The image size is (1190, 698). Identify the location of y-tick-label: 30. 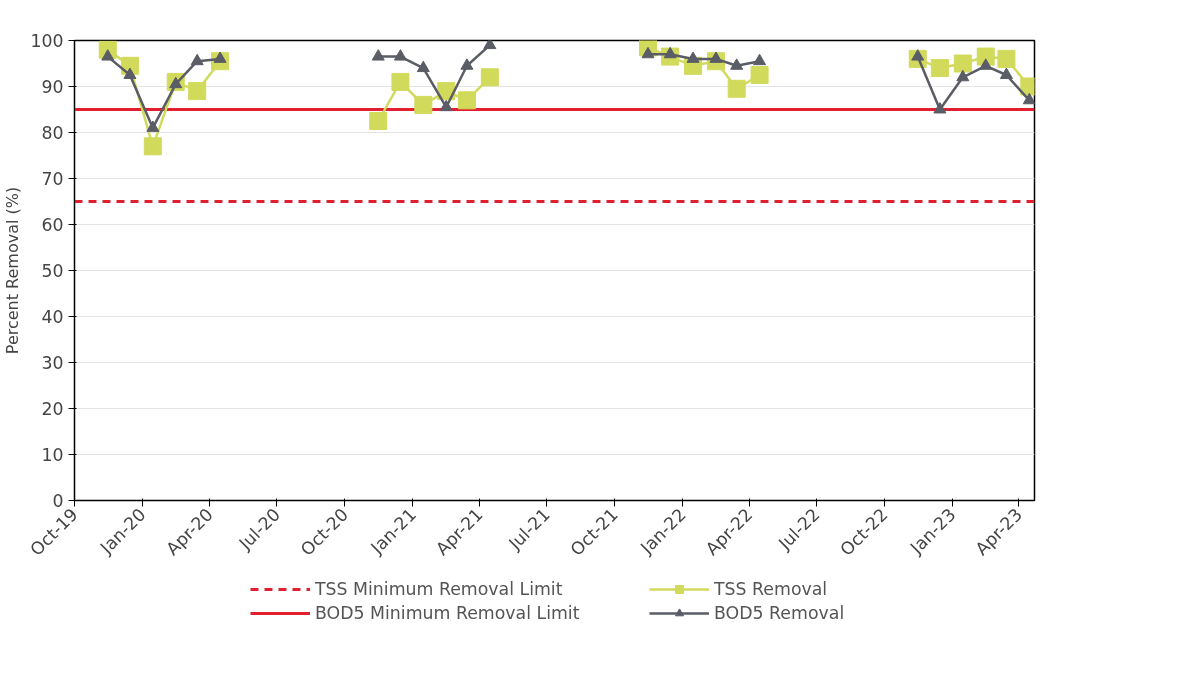
(52, 363).